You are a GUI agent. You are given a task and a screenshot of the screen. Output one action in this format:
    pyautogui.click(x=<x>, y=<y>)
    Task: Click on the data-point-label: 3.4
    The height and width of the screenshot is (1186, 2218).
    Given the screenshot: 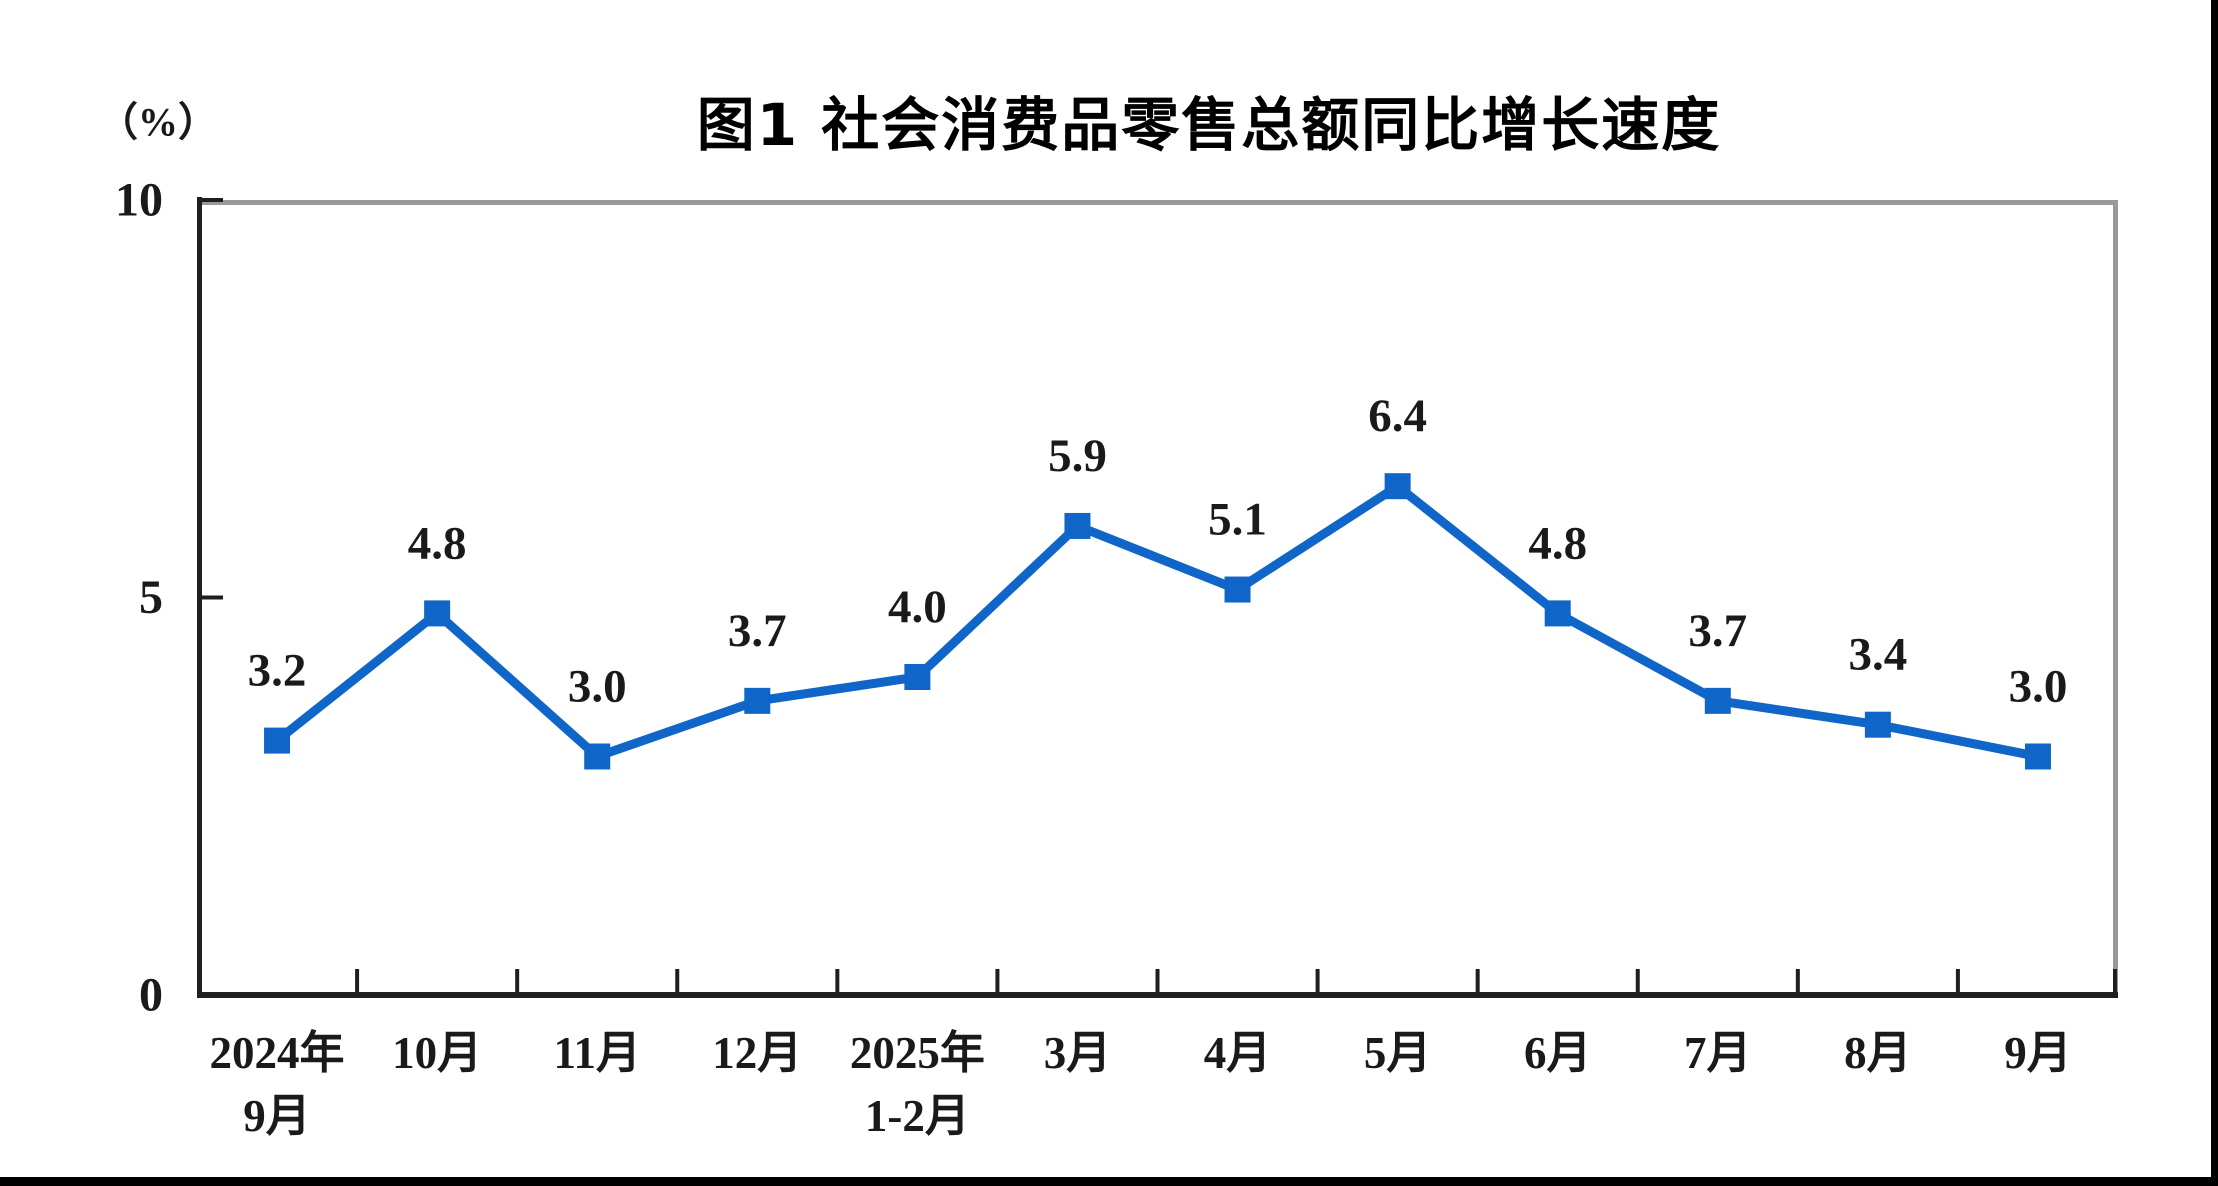 What is the action you would take?
    pyautogui.click(x=1878, y=655)
    